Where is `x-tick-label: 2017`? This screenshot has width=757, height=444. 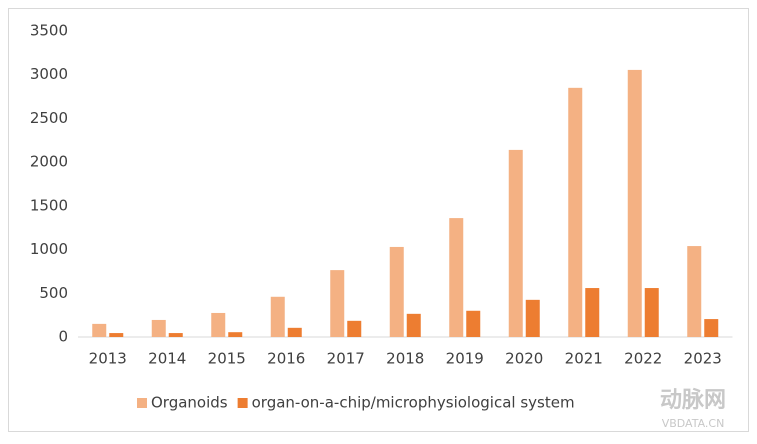 x-tick-label: 2017 is located at coordinates (346, 359).